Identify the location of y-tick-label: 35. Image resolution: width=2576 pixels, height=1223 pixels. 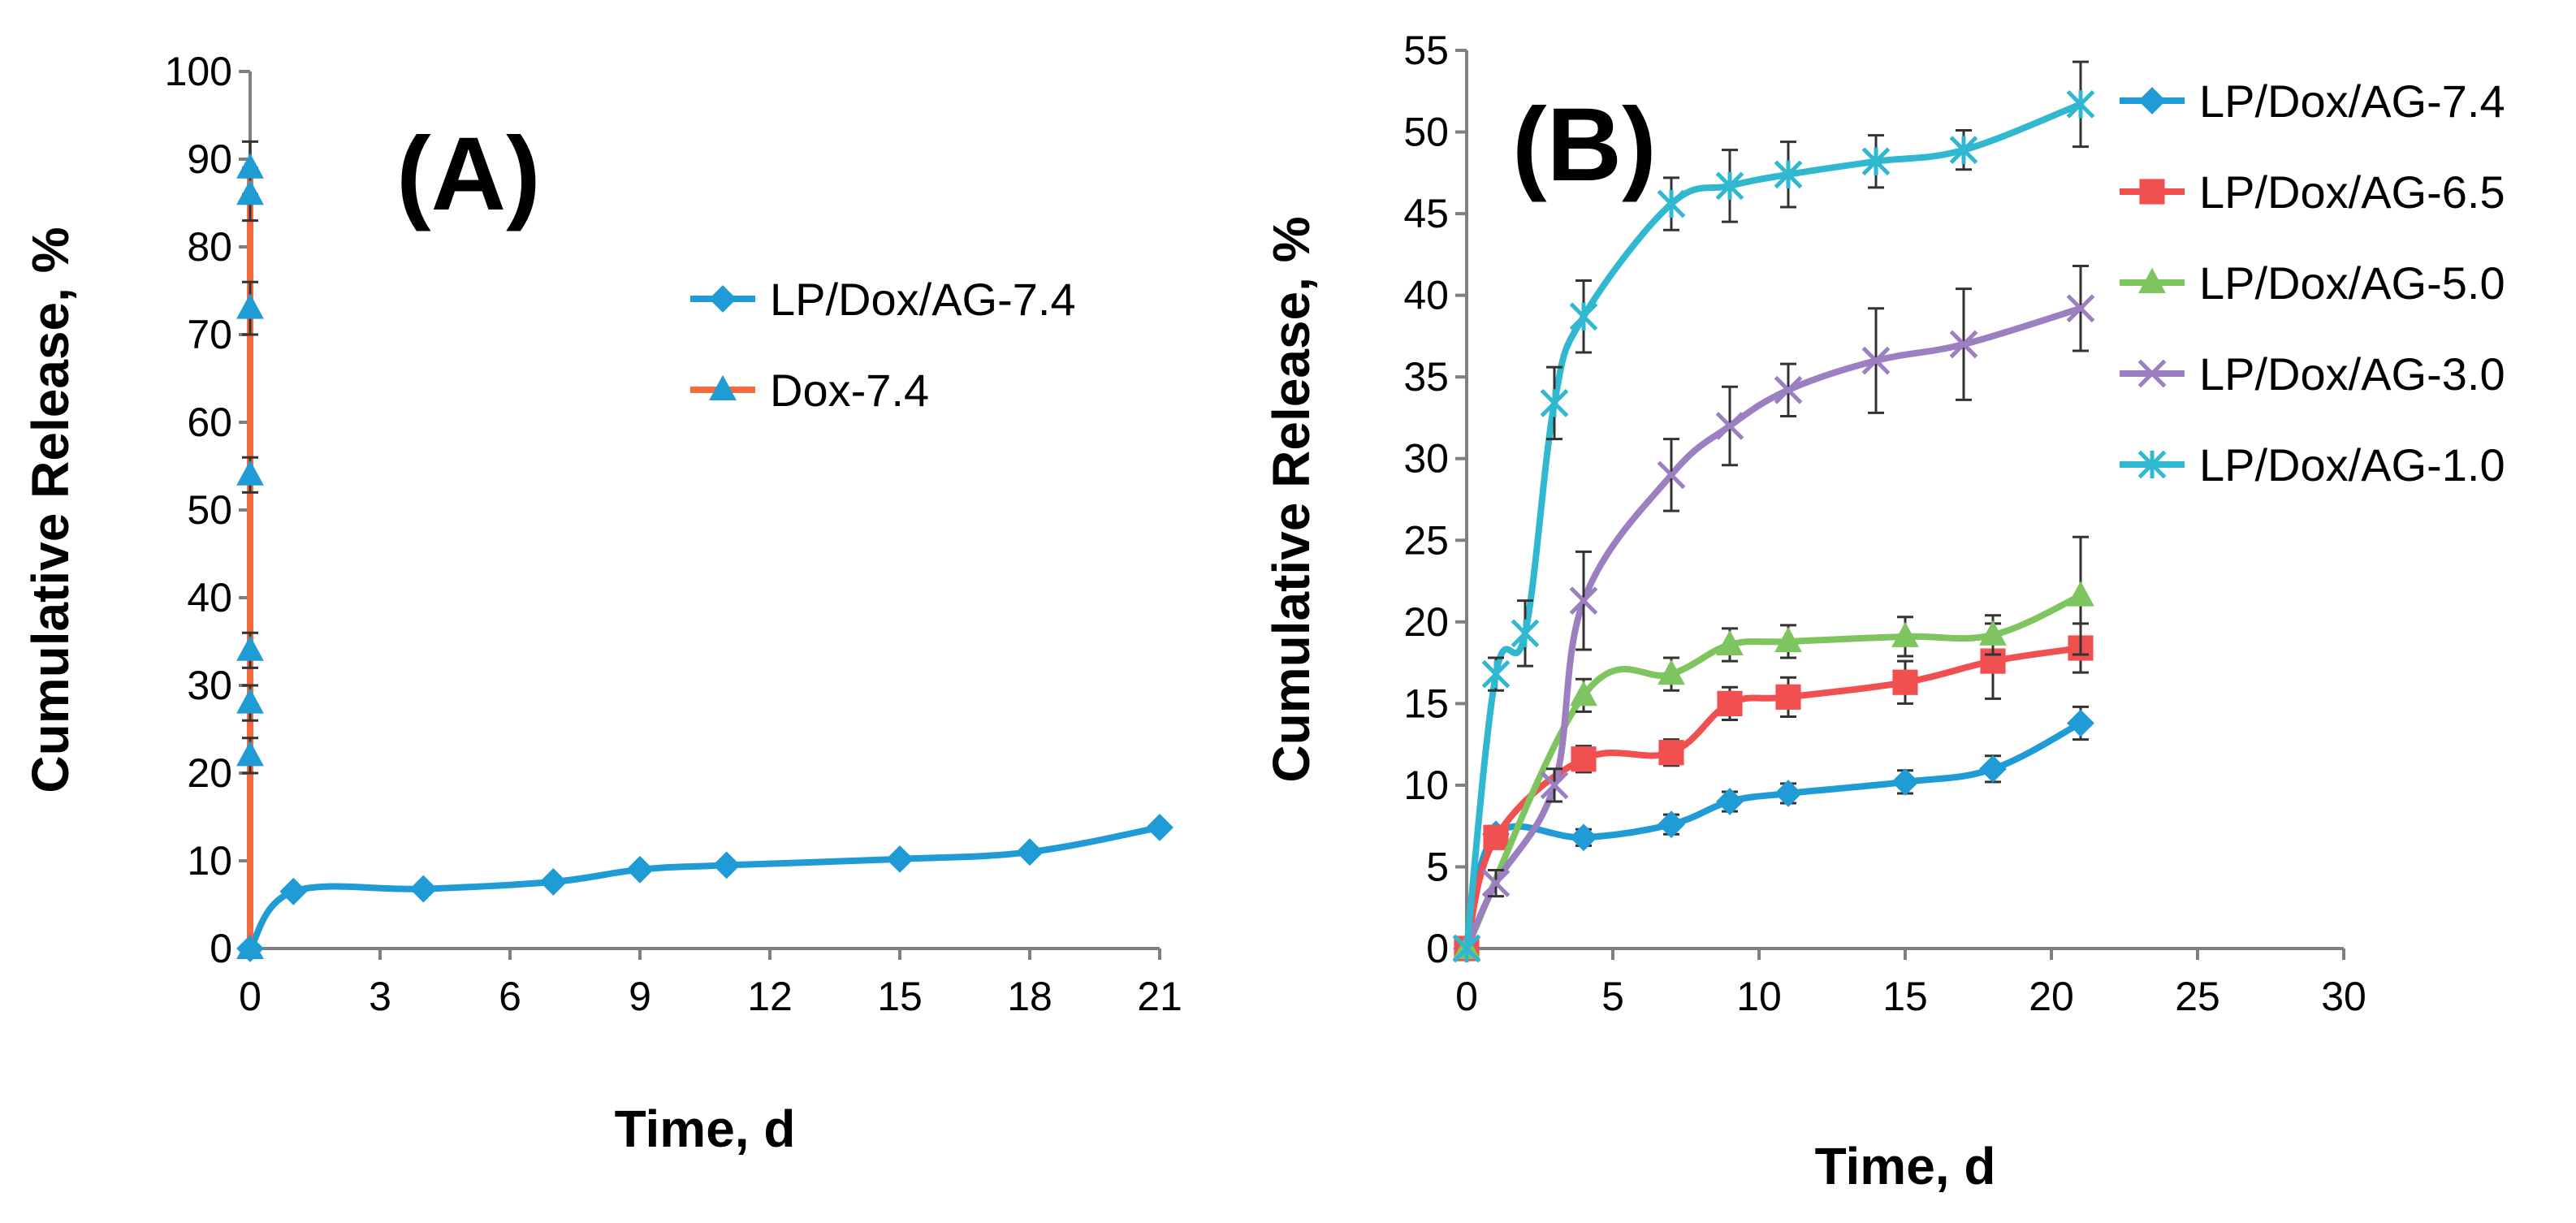
(1426, 377).